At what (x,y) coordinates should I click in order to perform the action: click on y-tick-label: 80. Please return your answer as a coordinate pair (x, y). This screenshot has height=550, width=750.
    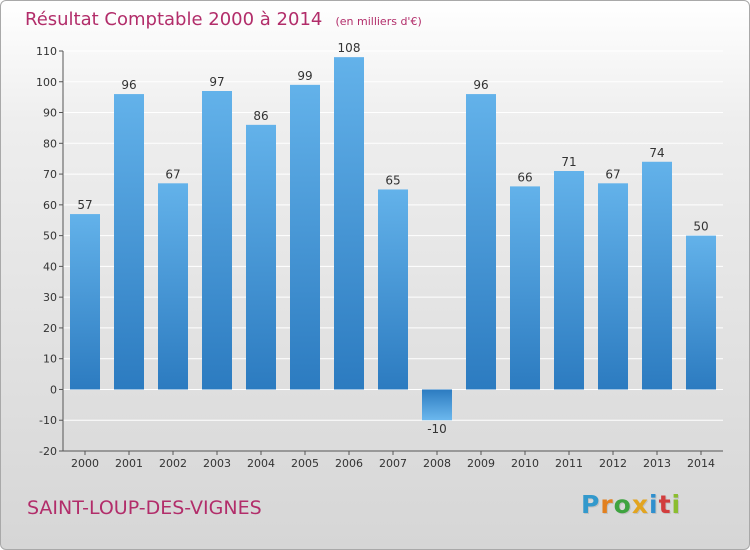
    Looking at the image, I should click on (50, 143).